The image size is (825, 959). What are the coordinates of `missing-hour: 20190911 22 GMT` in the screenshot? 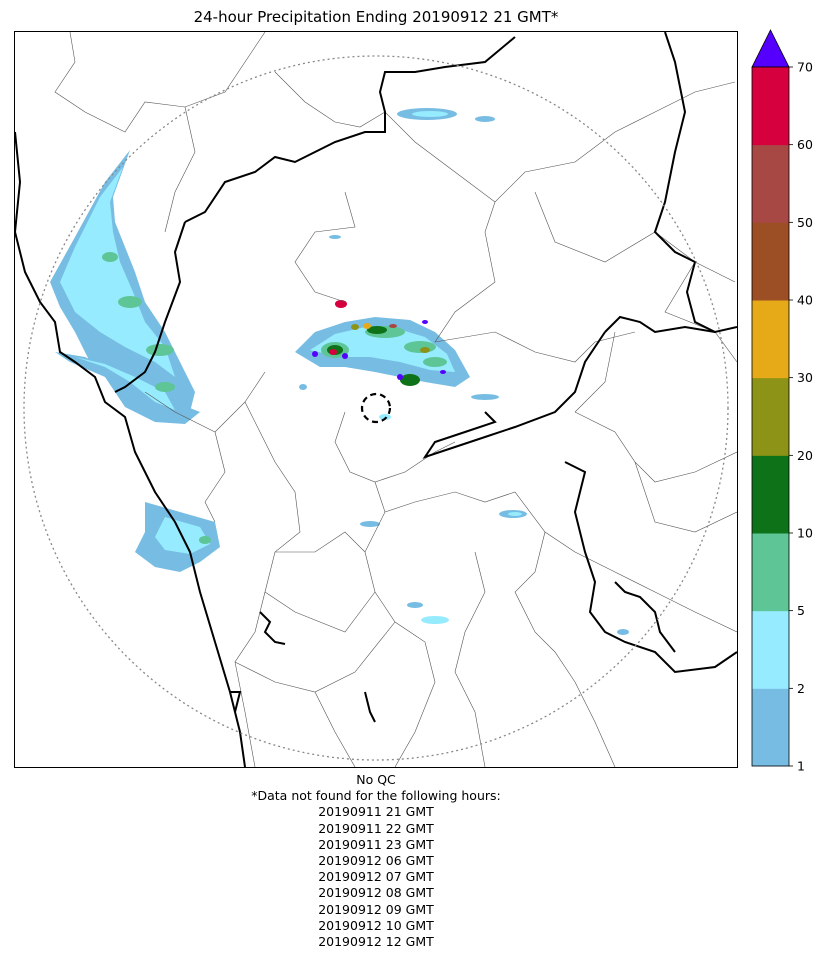 It's located at (376, 828).